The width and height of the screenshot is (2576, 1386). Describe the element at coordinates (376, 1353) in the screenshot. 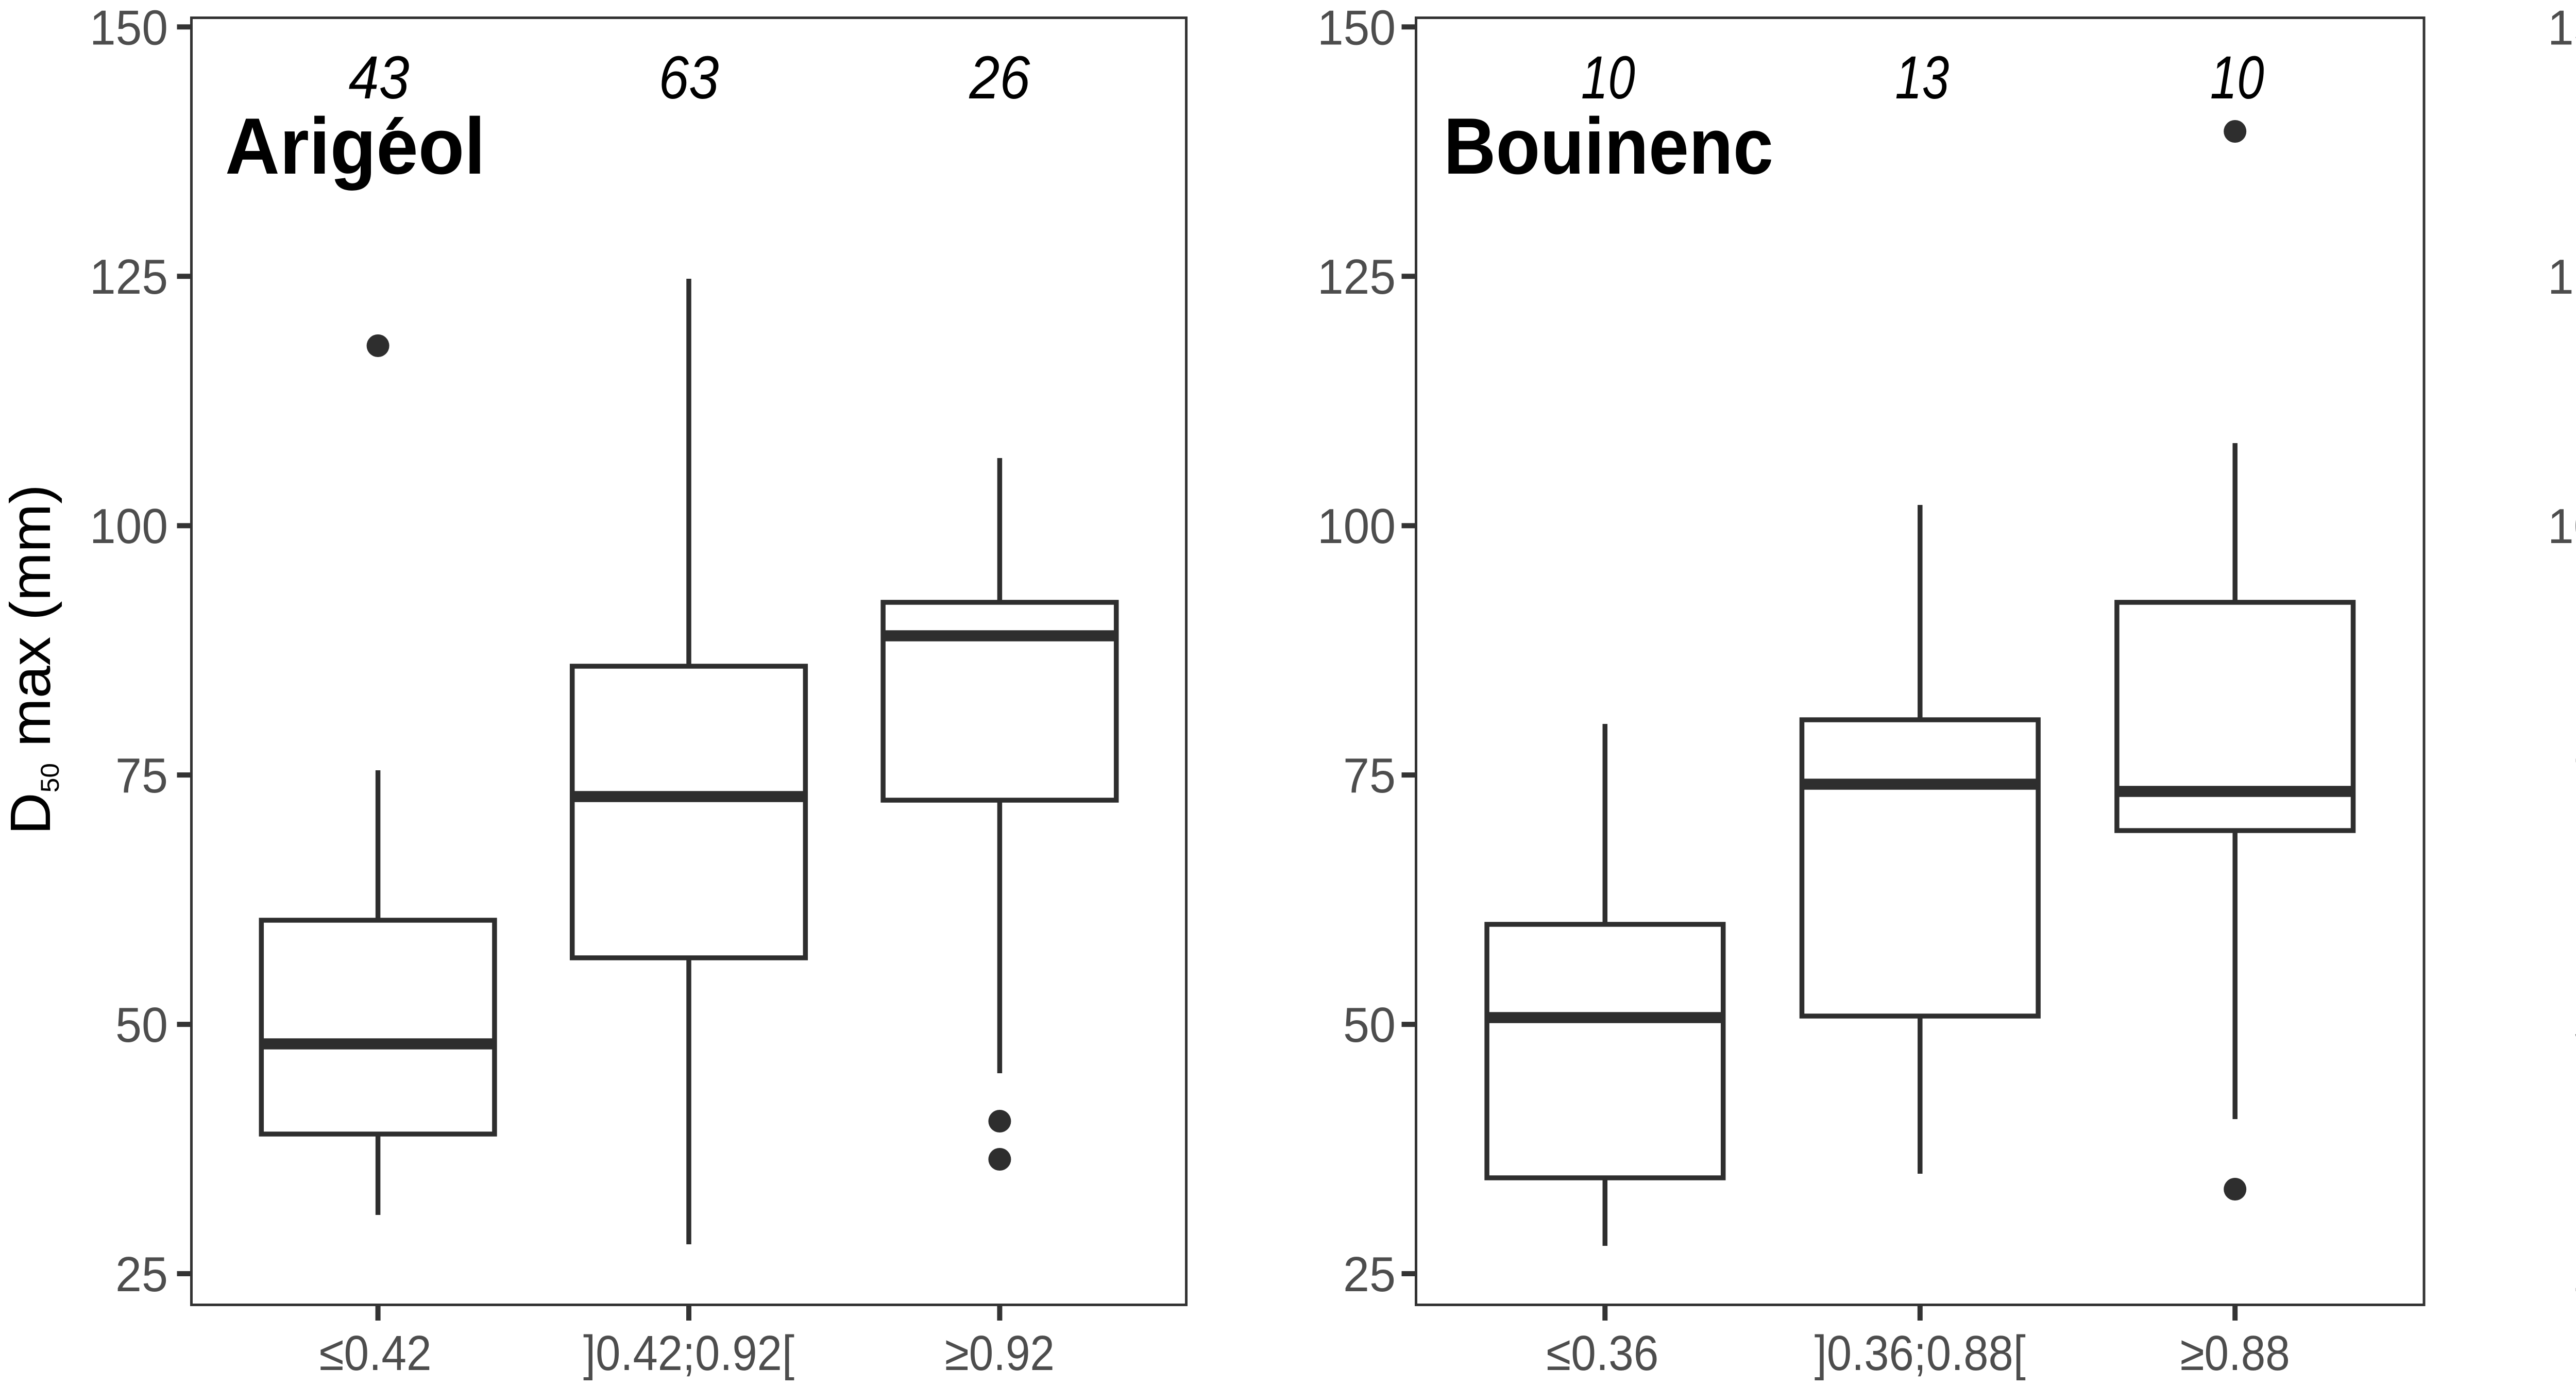

I see `svg-text: ≤0.42` at that location.